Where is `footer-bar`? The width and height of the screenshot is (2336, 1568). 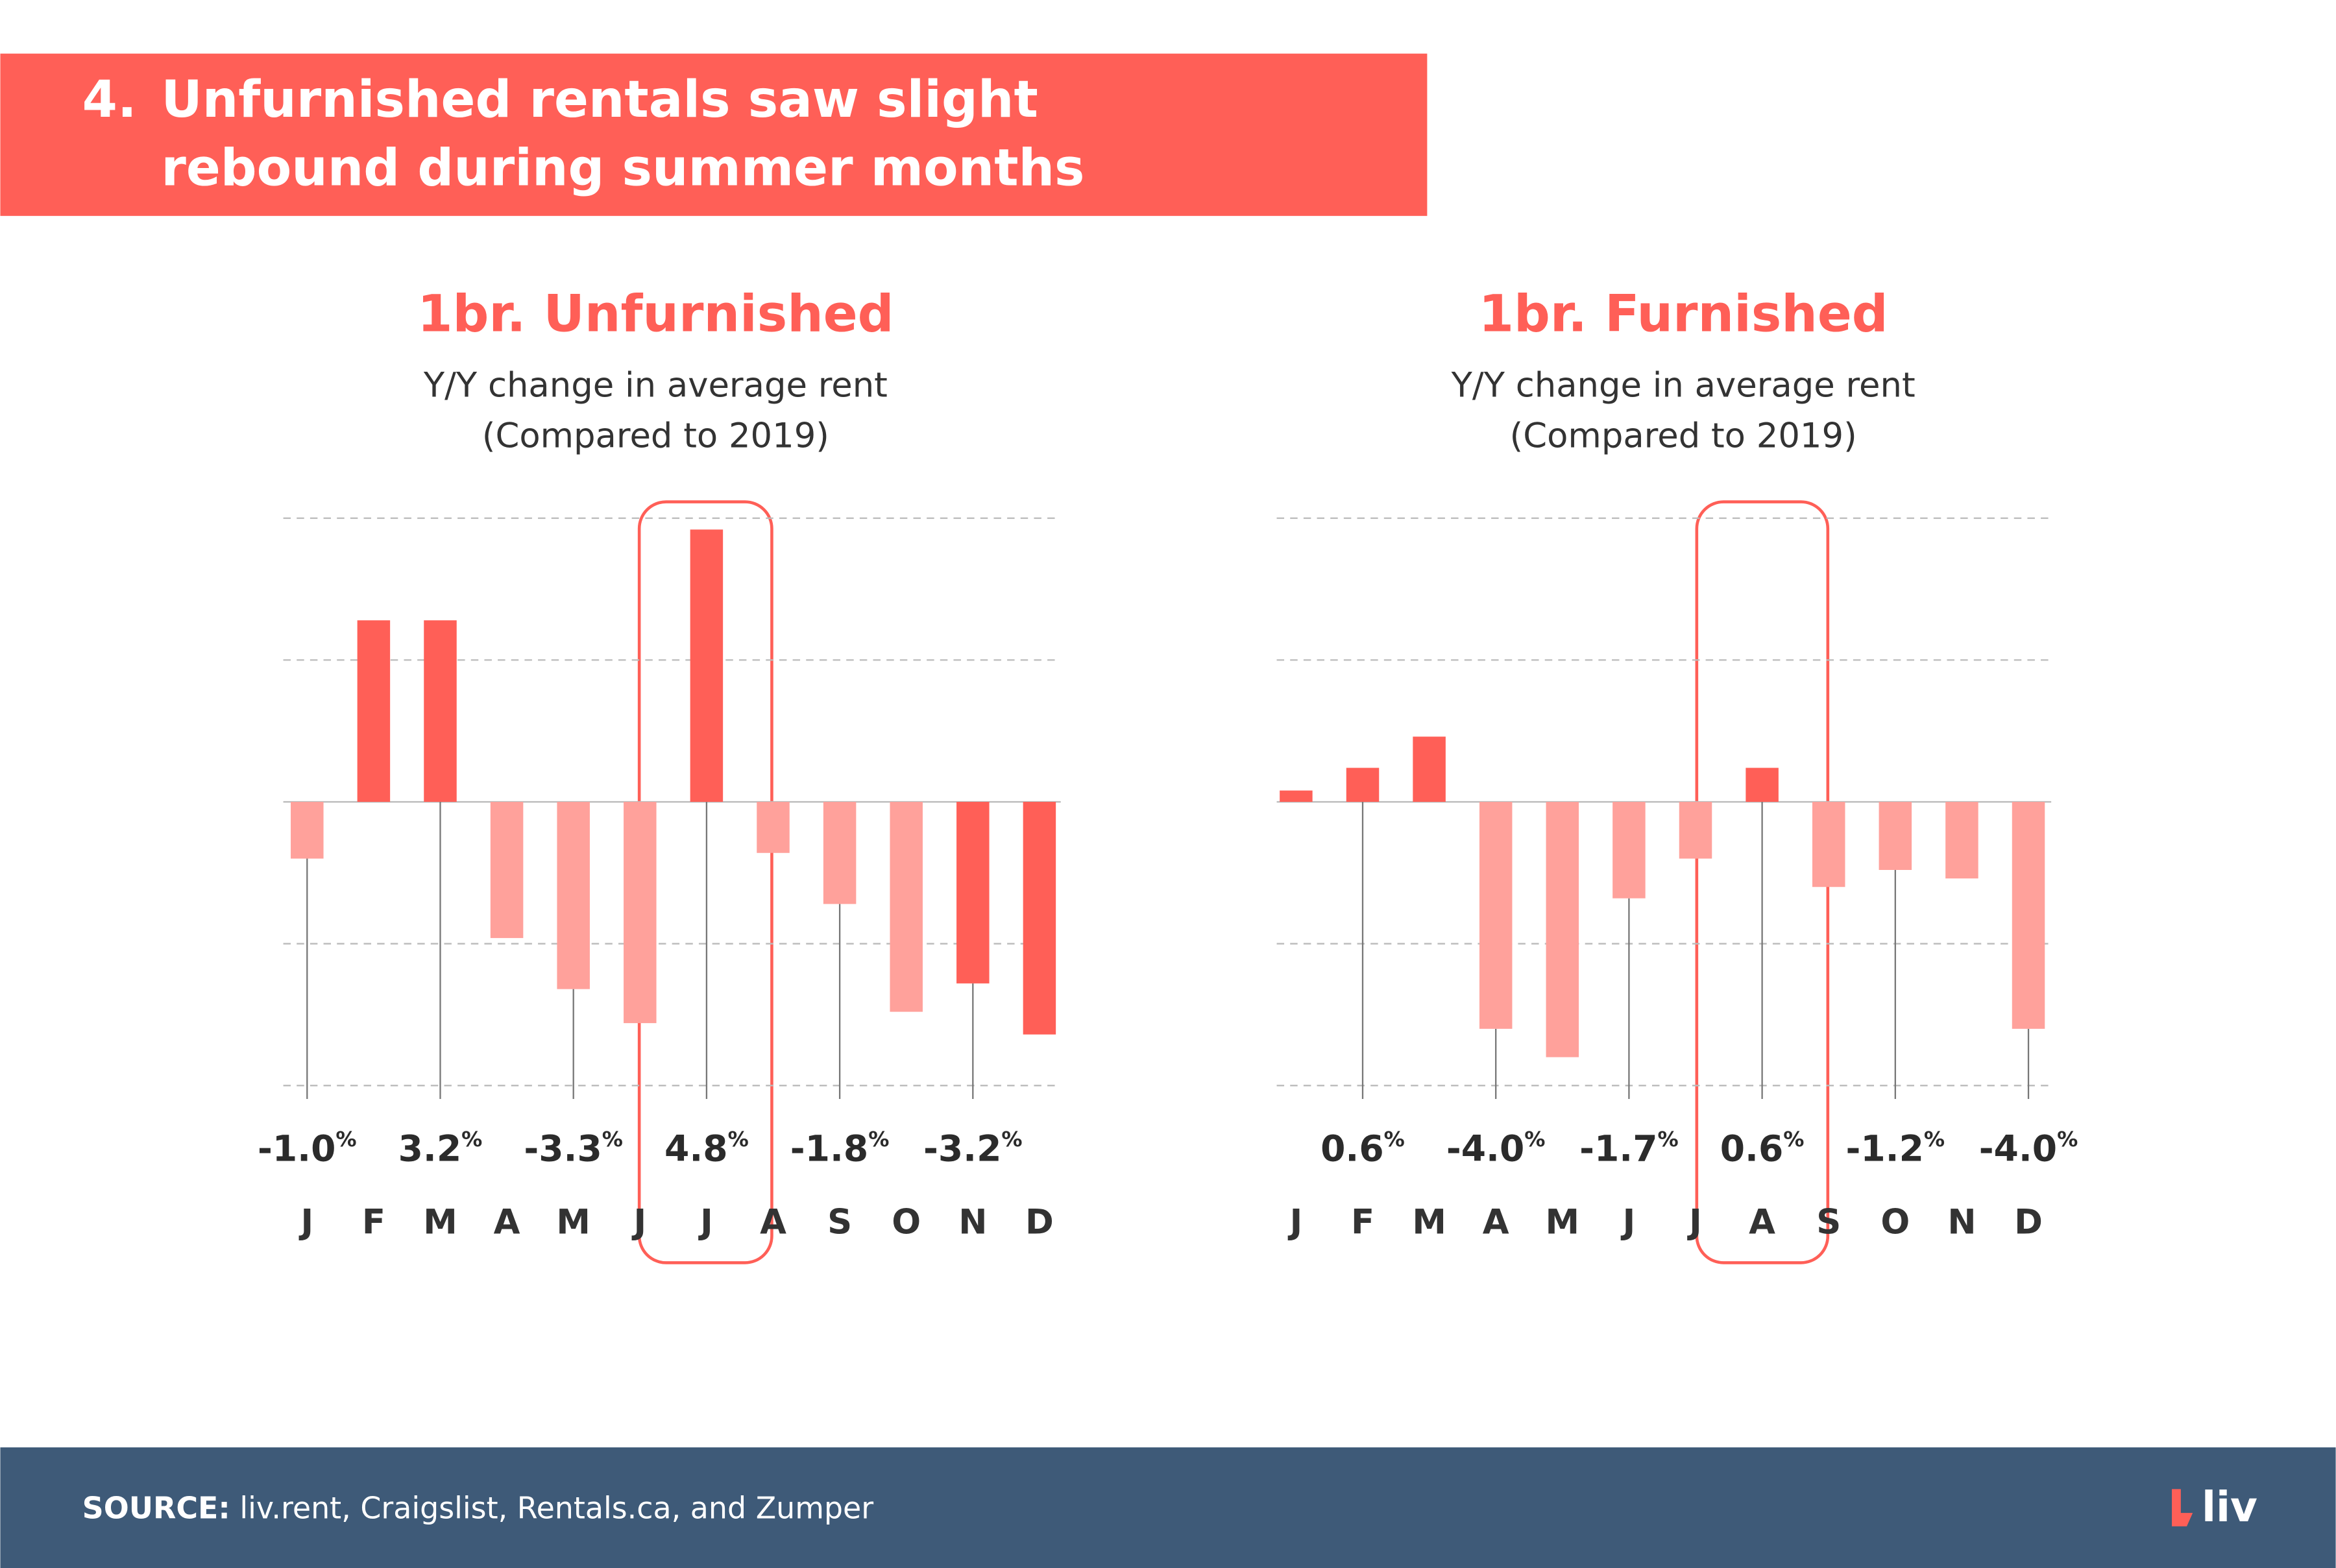
footer-bar is located at coordinates (1168, 1507).